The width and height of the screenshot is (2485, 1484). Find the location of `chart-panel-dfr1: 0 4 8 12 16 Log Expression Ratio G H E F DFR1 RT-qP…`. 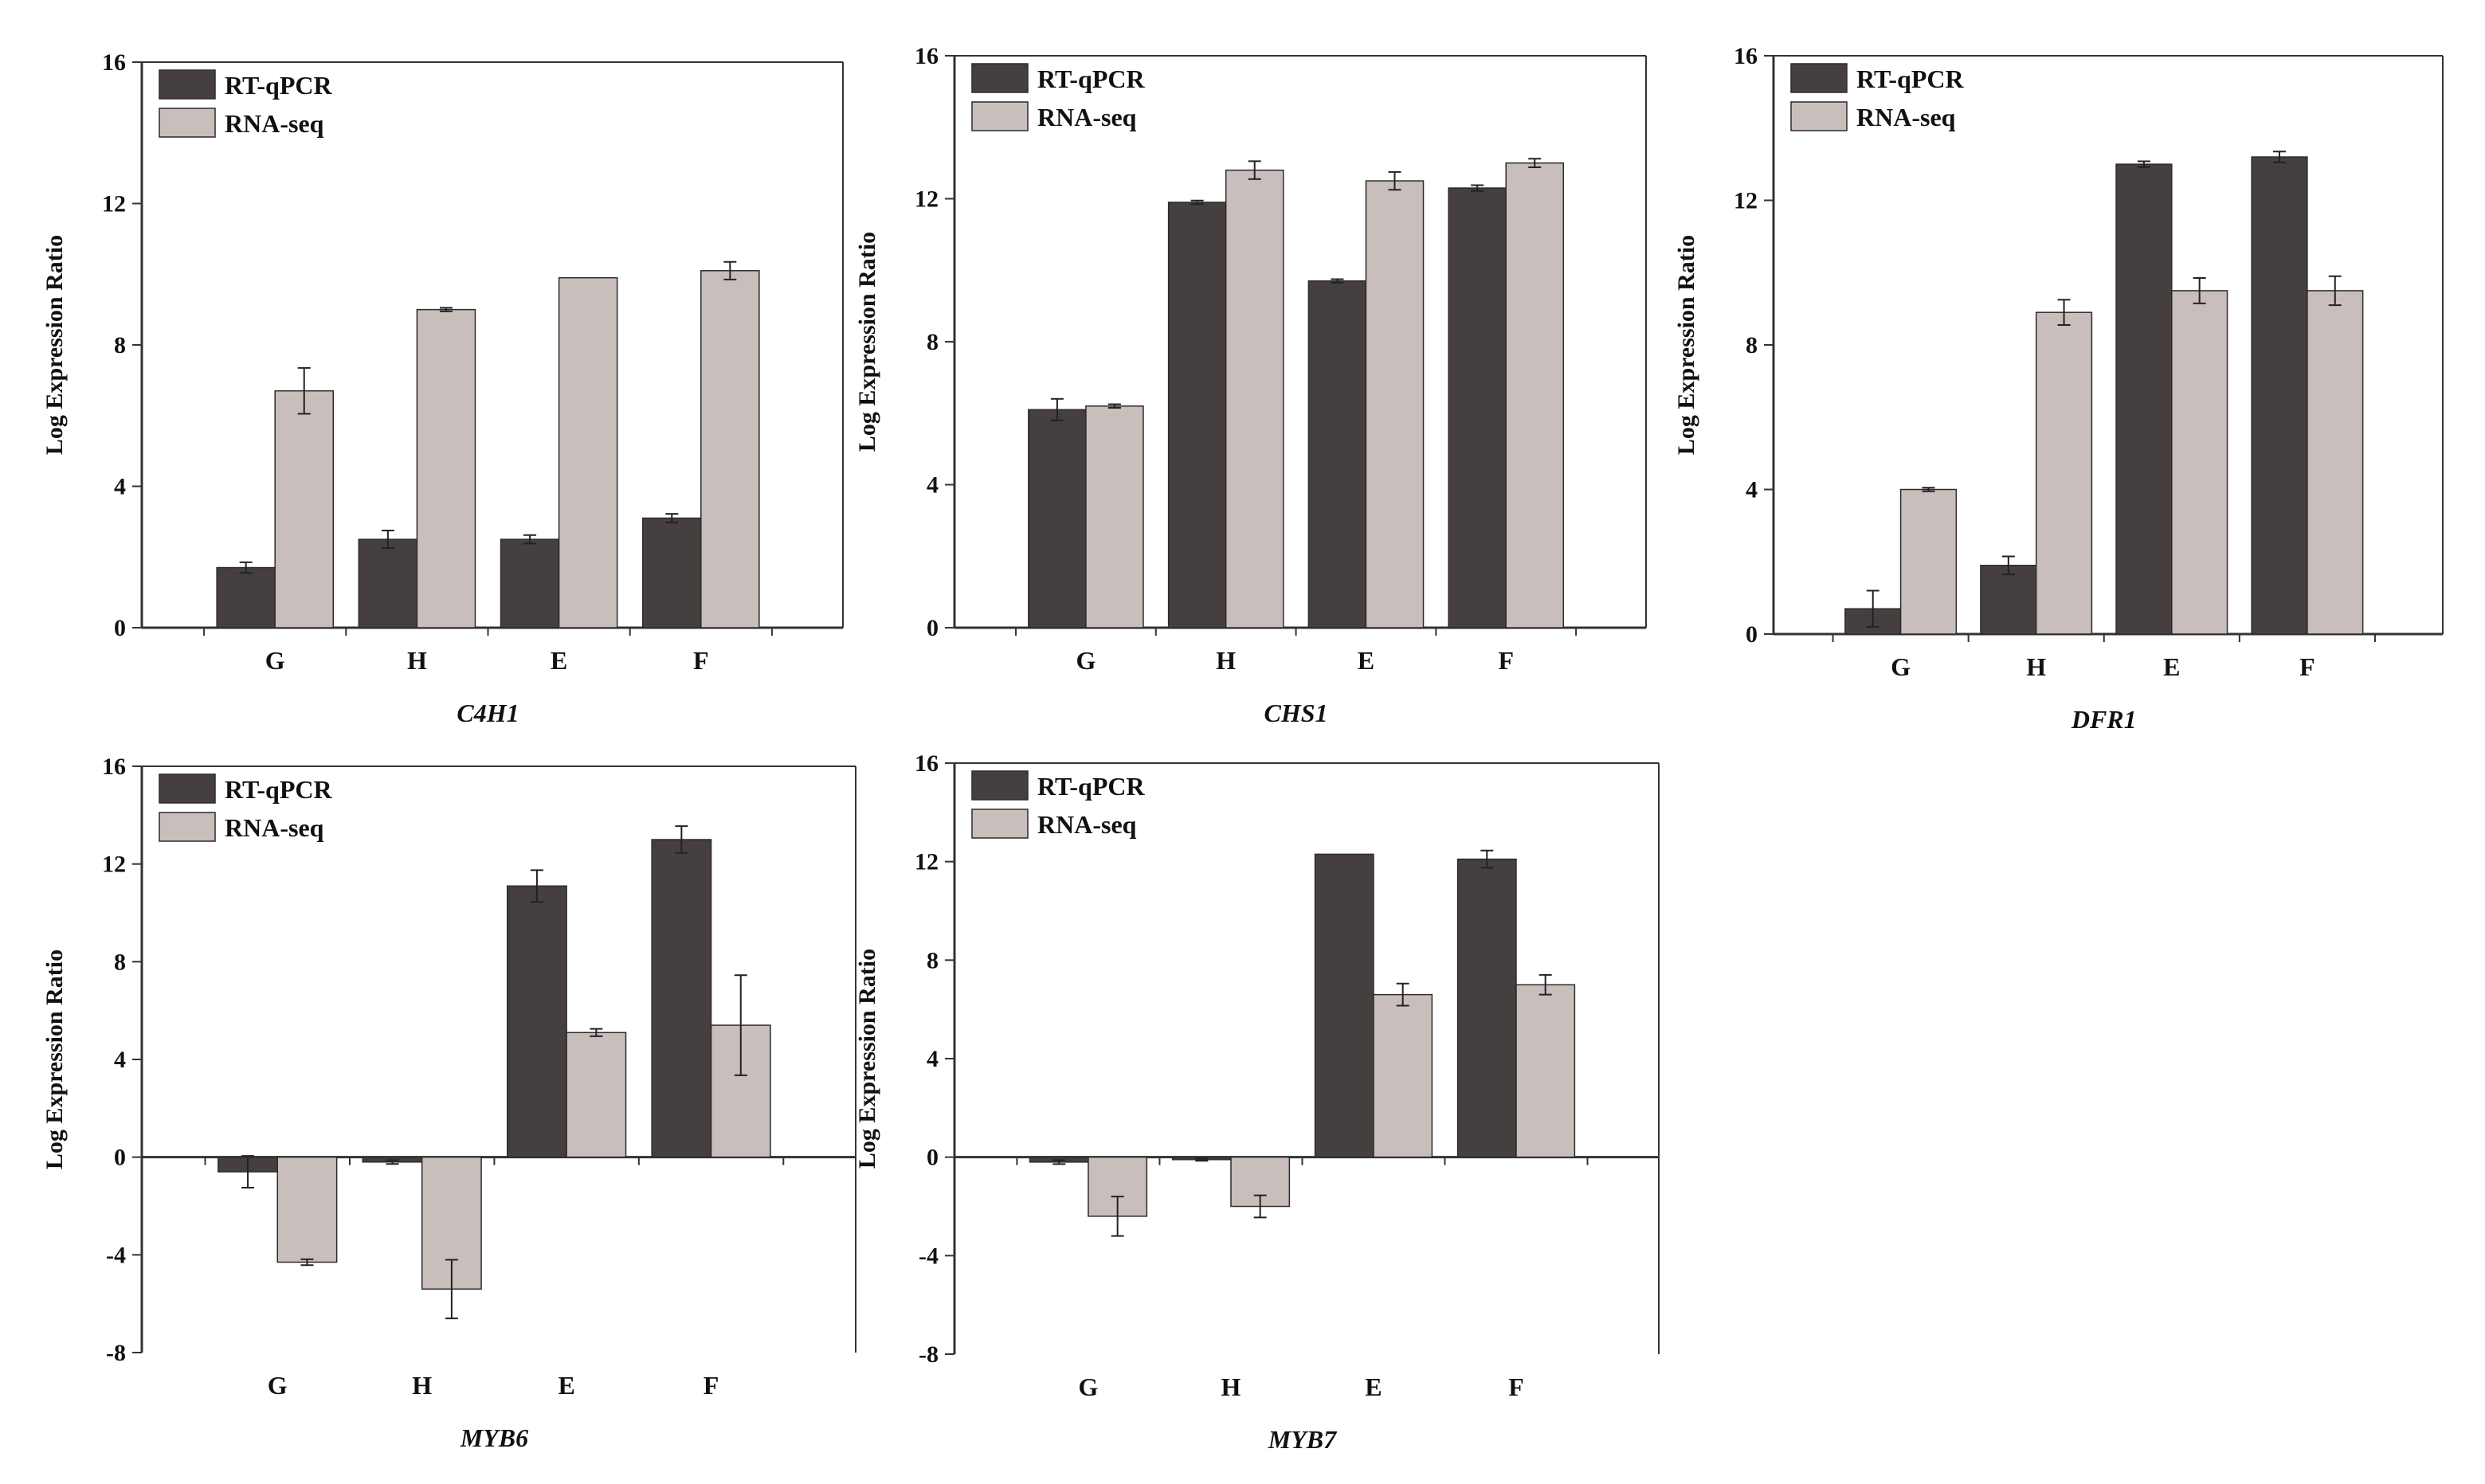

chart-panel-dfr1: 0 4 8 12 16 Log Expression Ratio G H E F DFR1 RT-qP… is located at coordinates (2058, 388).